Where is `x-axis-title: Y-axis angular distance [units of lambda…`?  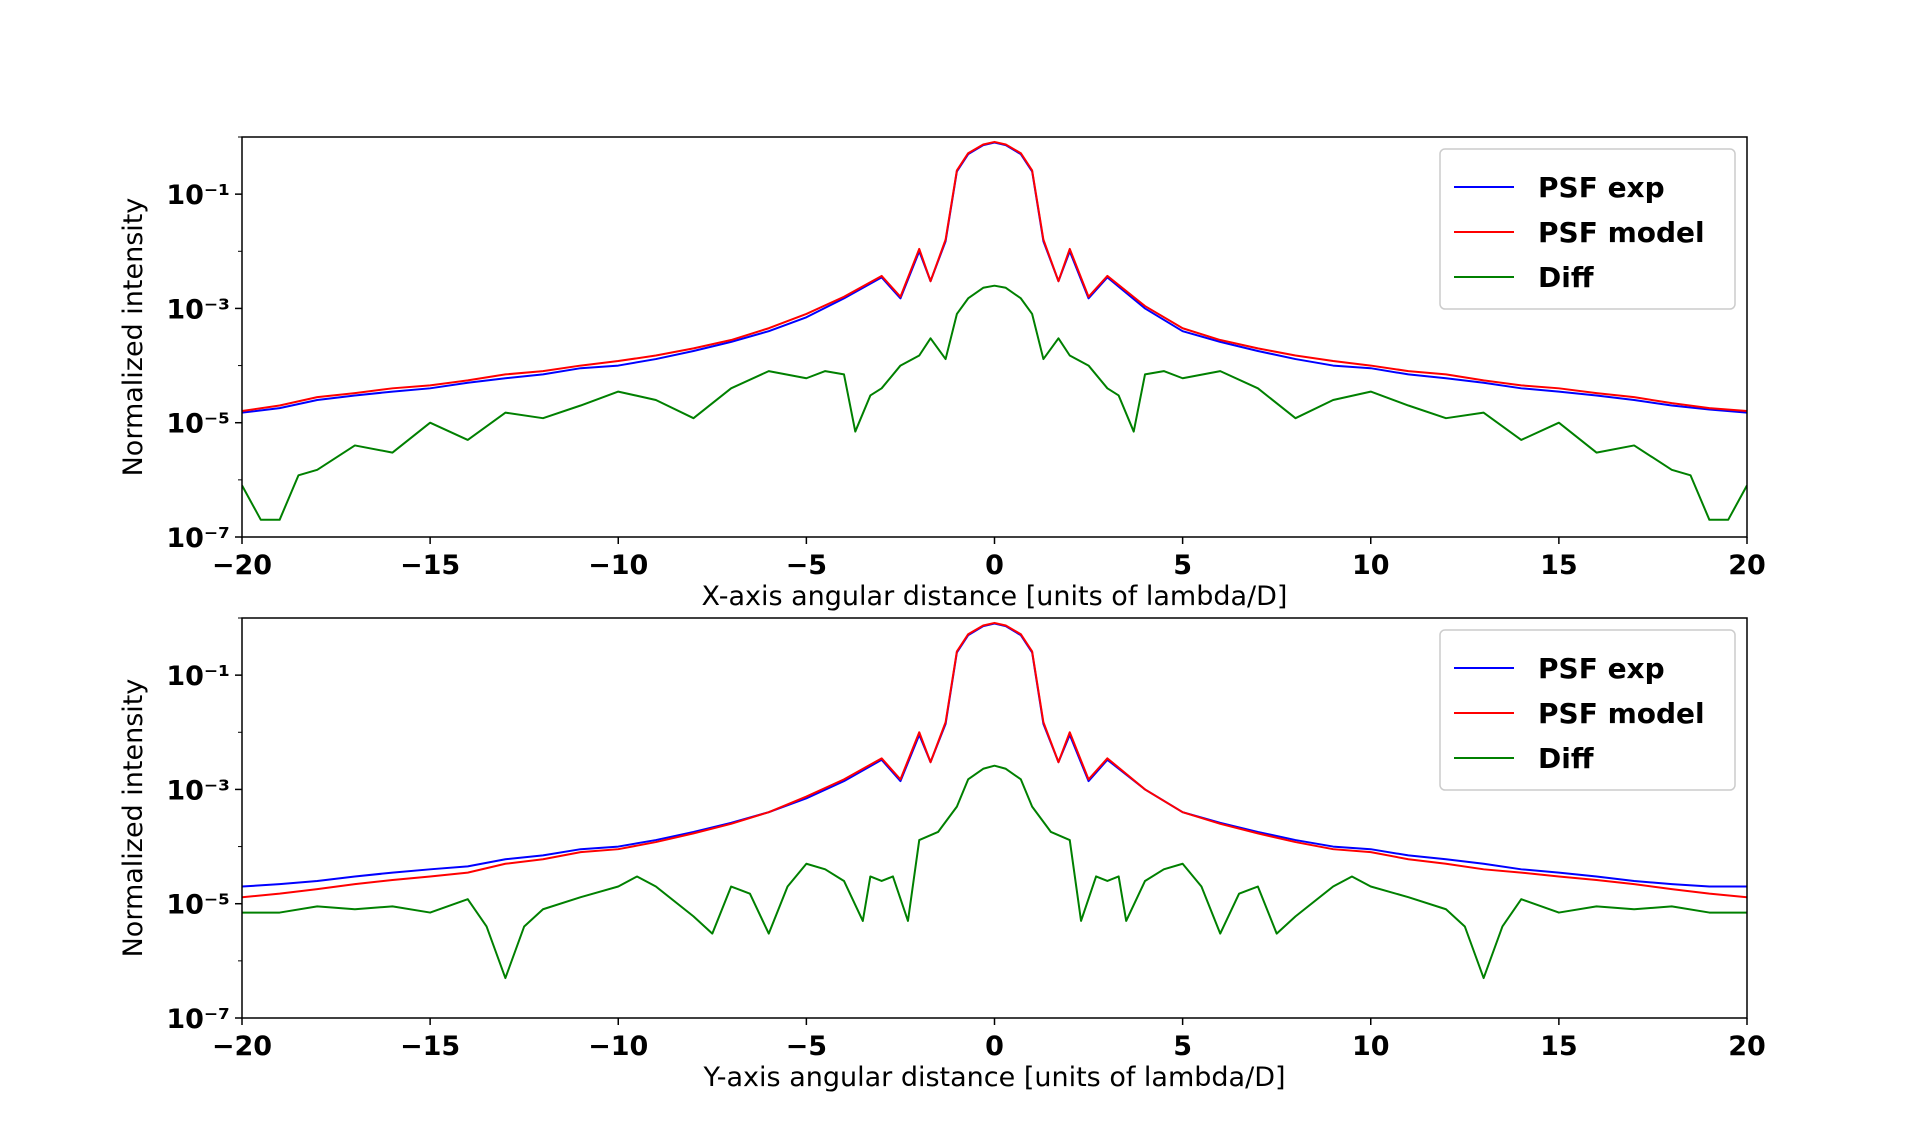
x-axis-title: Y-axis angular distance [units of lambda… is located at coordinates (993, 1077).